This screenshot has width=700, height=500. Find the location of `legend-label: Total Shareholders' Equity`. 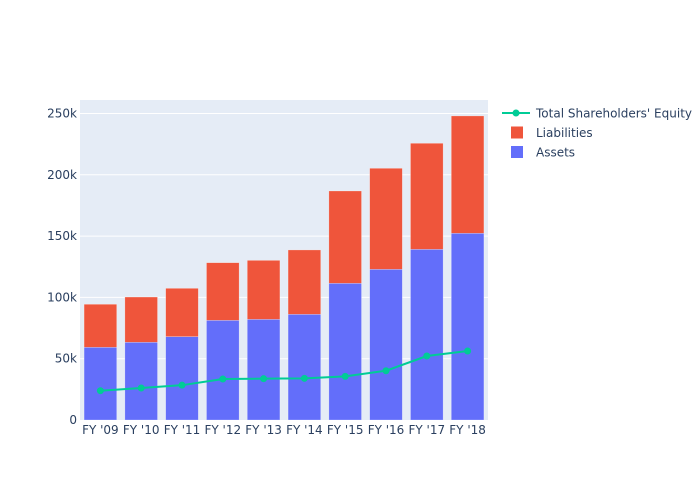

legend-label: Total Shareholders' Equity is located at coordinates (613, 114).